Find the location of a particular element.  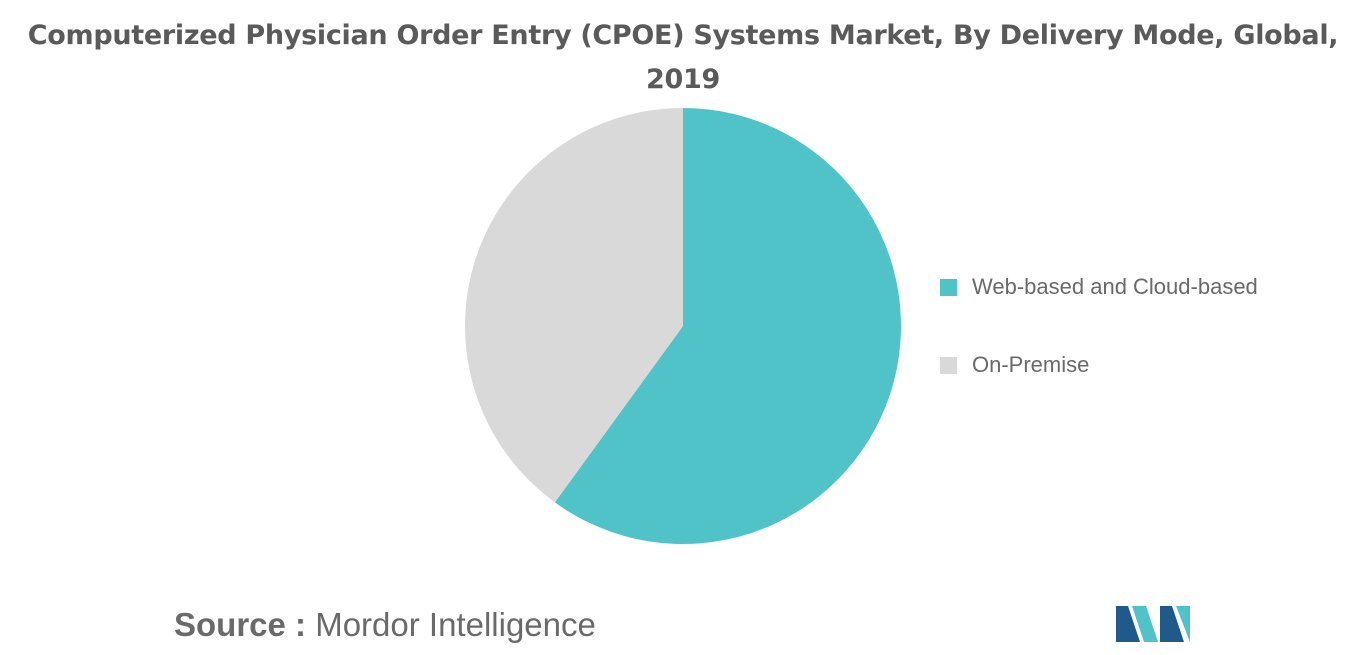

legend-swatch-on-premise is located at coordinates (948, 365).